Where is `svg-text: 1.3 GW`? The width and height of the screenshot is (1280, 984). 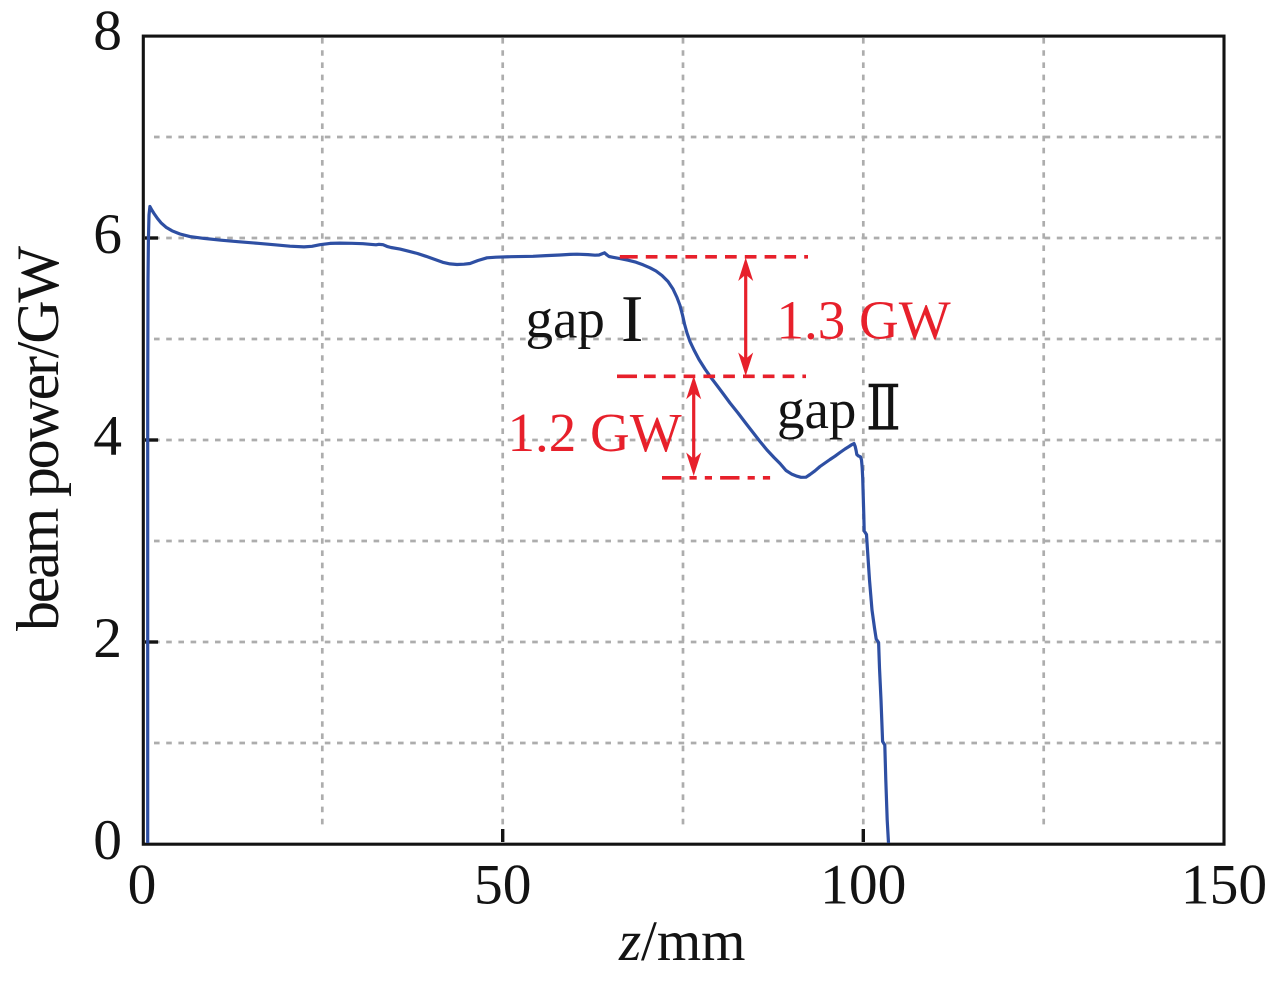 svg-text: 1.3 GW is located at coordinates (864, 320).